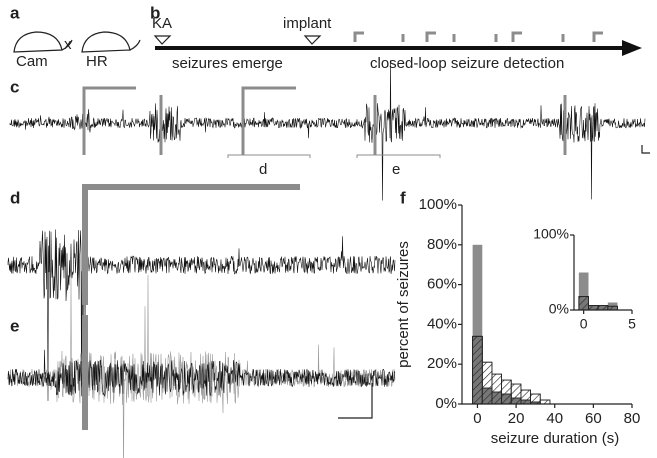 Image resolution: width=657 pixels, height=458 pixels. I want to click on y-tick-label: 20%, so click(442, 363).